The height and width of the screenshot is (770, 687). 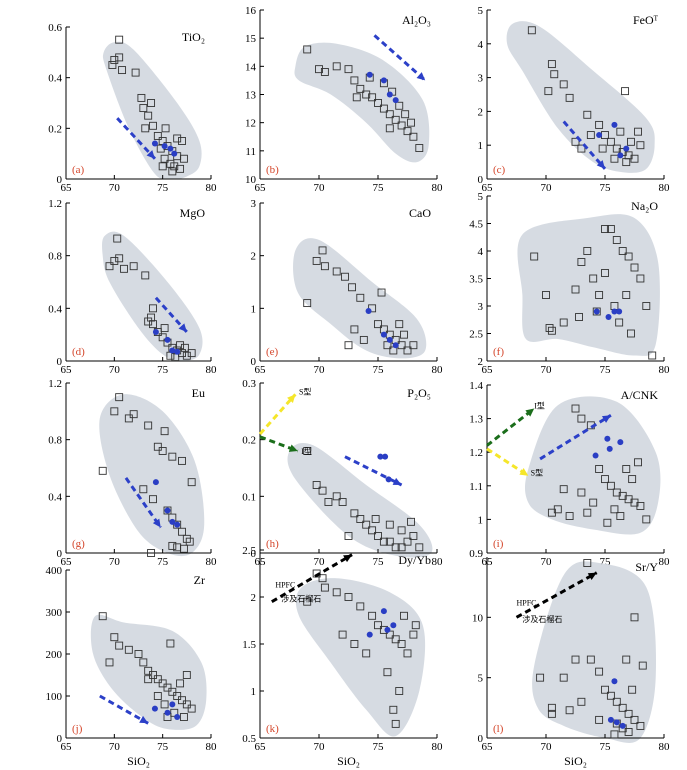 What do you see at coordinates (78, 352) in the screenshot?
I see `panel-label: (d)` at bounding box center [78, 352].